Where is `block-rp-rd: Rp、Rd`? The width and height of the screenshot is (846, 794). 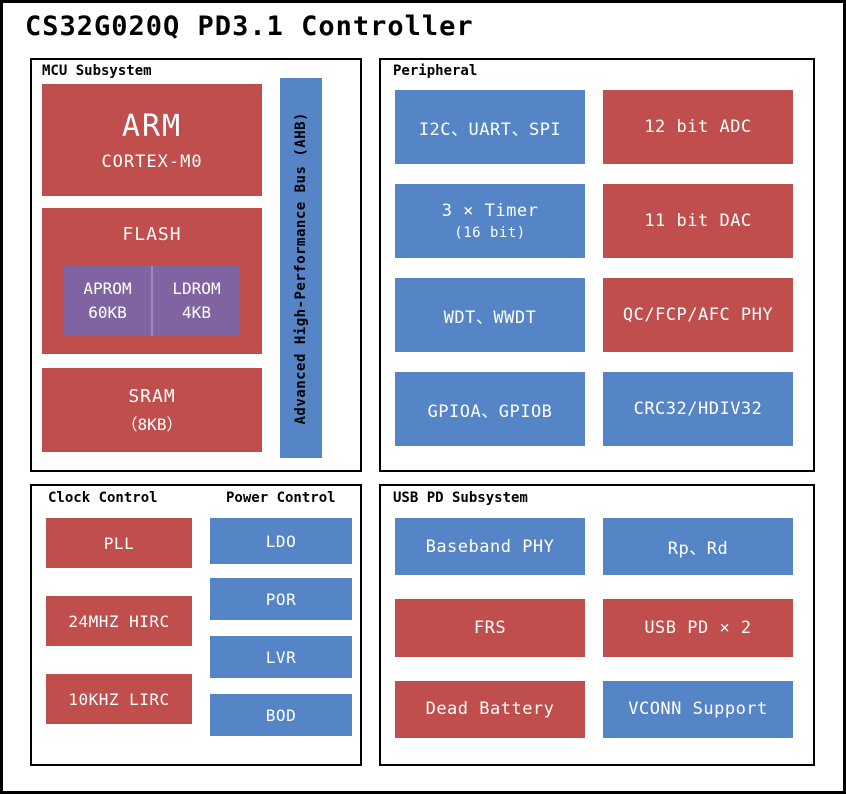
block-rp-rd: Rp、Rd is located at coordinates (698, 547).